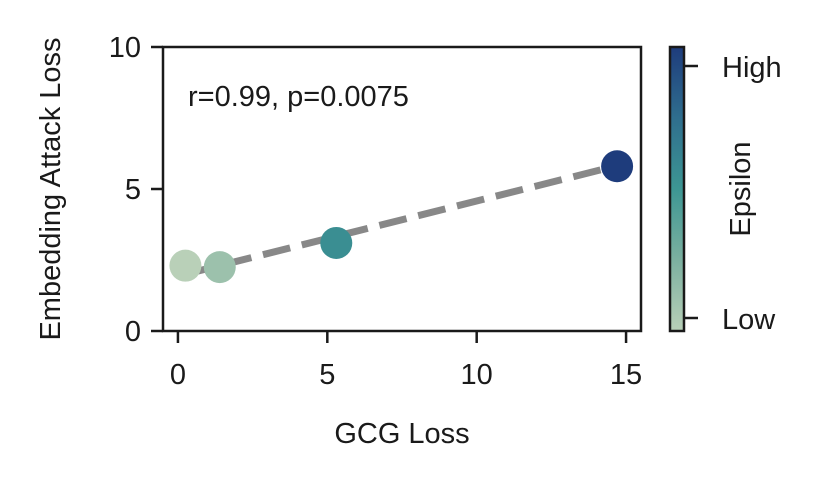  I want to click on trend-line, so click(401, 220).